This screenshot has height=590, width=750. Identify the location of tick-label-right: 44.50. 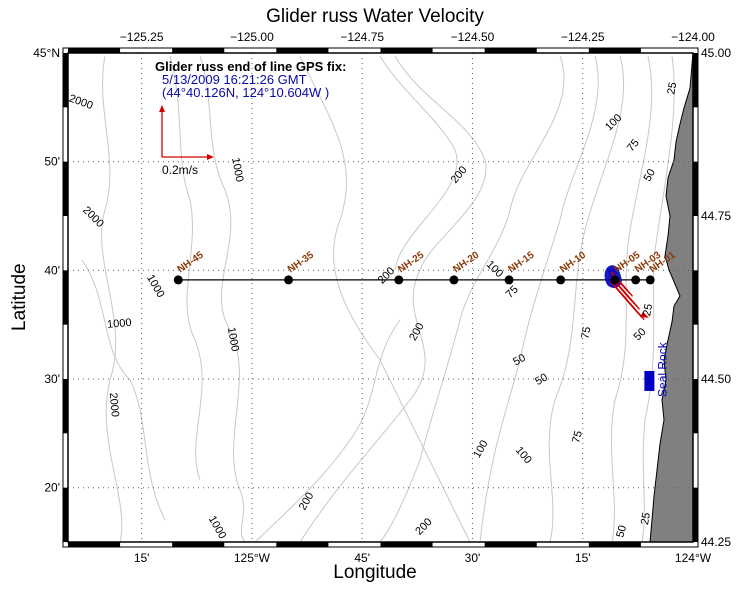
(716, 379).